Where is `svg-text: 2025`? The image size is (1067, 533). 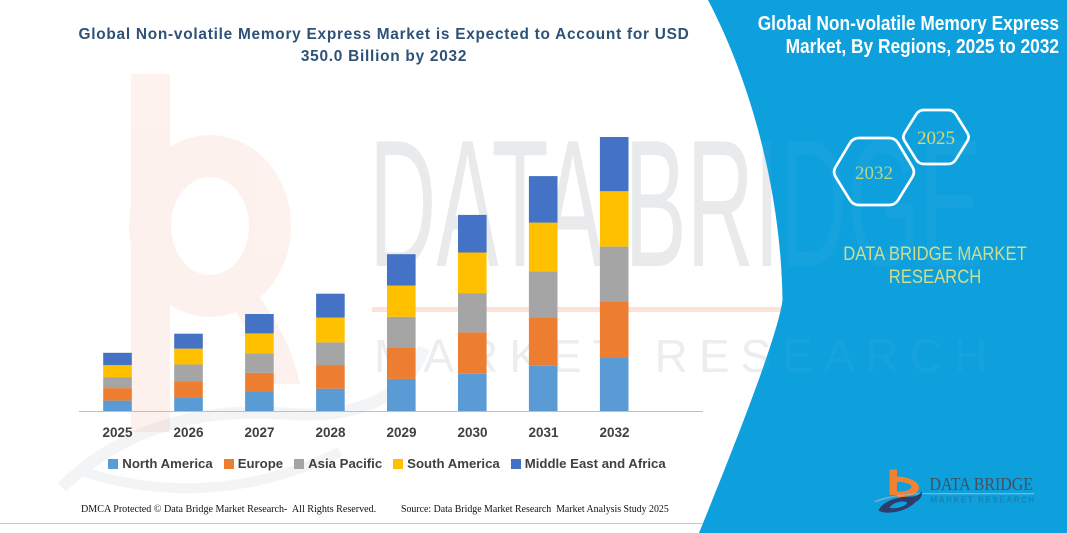 svg-text: 2025 is located at coordinates (936, 138).